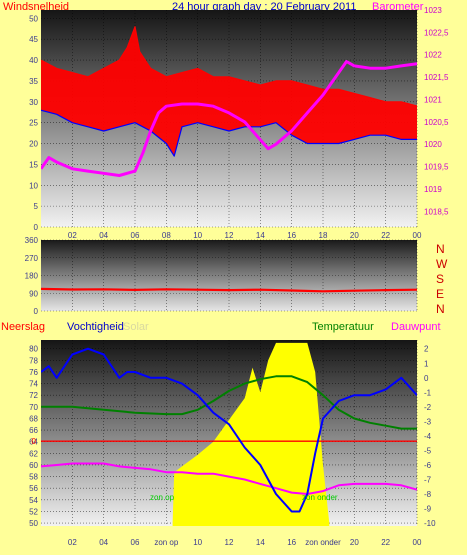  Describe the element at coordinates (436, 167) in the screenshot. I see `y-tick-label-right: 1019,5` at that location.